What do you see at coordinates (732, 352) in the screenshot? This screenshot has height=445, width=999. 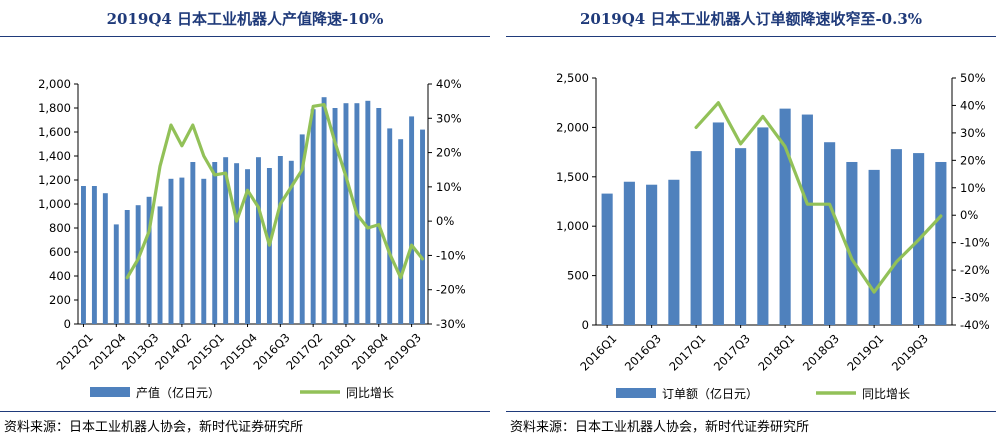 I see `x-tick-label: 2017Q3` at bounding box center [732, 352].